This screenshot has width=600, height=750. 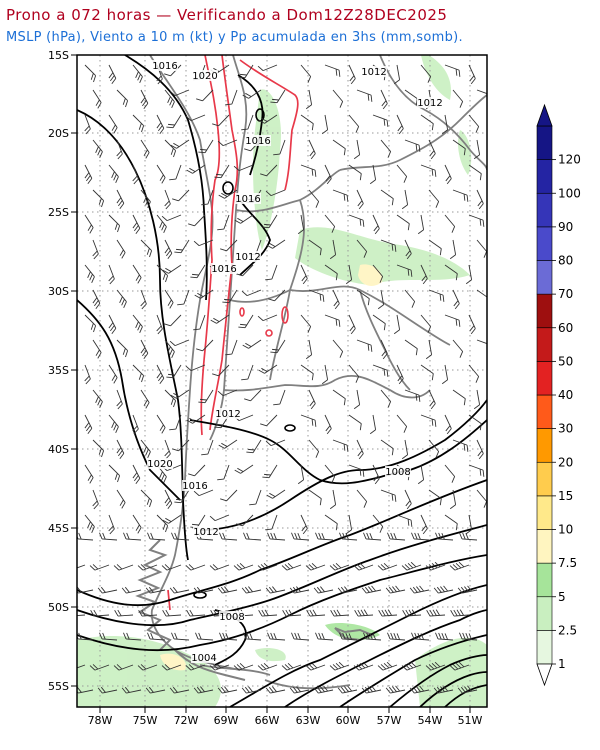 I want to click on lon-label: 72W, so click(x=186, y=720).